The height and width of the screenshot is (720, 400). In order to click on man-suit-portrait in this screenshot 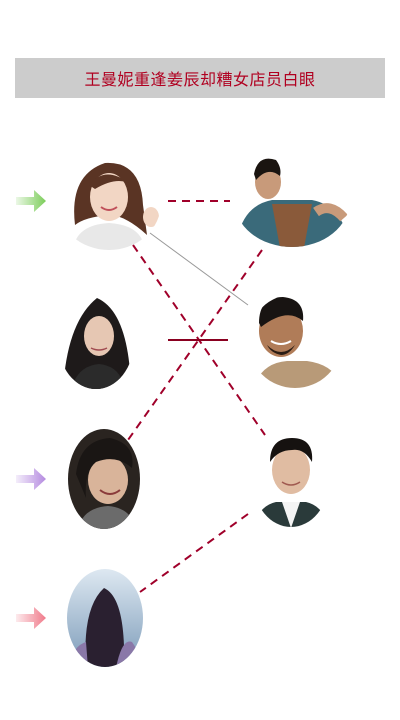, I will do `click(291, 480)`.